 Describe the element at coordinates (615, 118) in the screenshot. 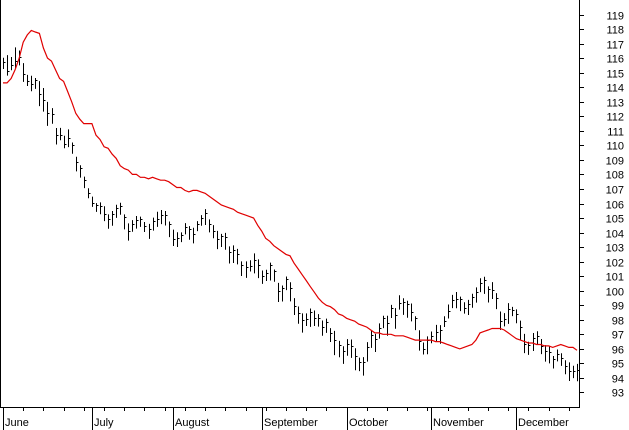

I see `y-tick-label: 112` at that location.